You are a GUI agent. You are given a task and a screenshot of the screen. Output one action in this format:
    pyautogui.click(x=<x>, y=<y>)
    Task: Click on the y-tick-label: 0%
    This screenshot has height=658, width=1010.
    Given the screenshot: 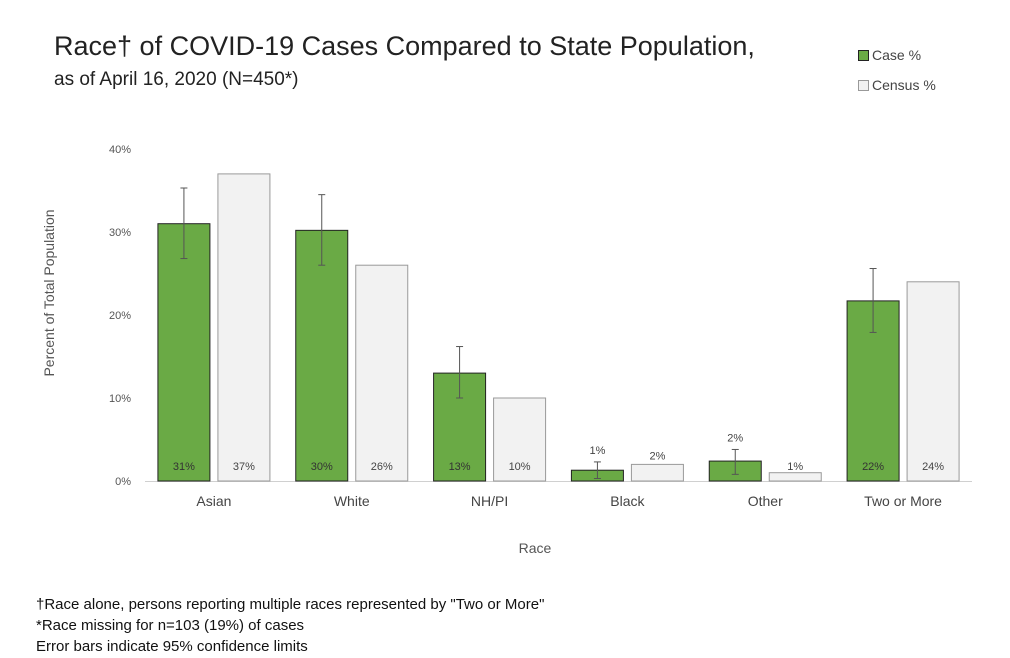 What is the action you would take?
    pyautogui.click(x=123, y=482)
    